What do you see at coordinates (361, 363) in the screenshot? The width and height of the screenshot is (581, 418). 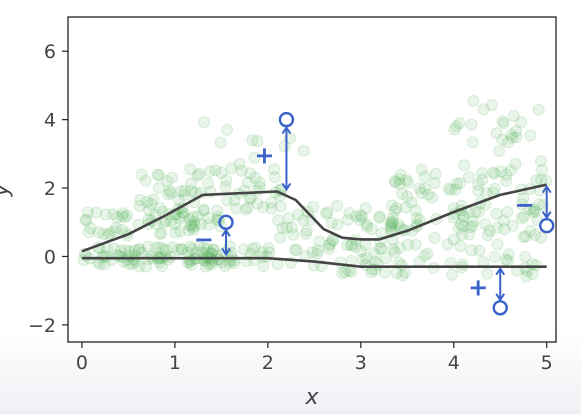 I see `x-tick-label: 3` at bounding box center [361, 363].